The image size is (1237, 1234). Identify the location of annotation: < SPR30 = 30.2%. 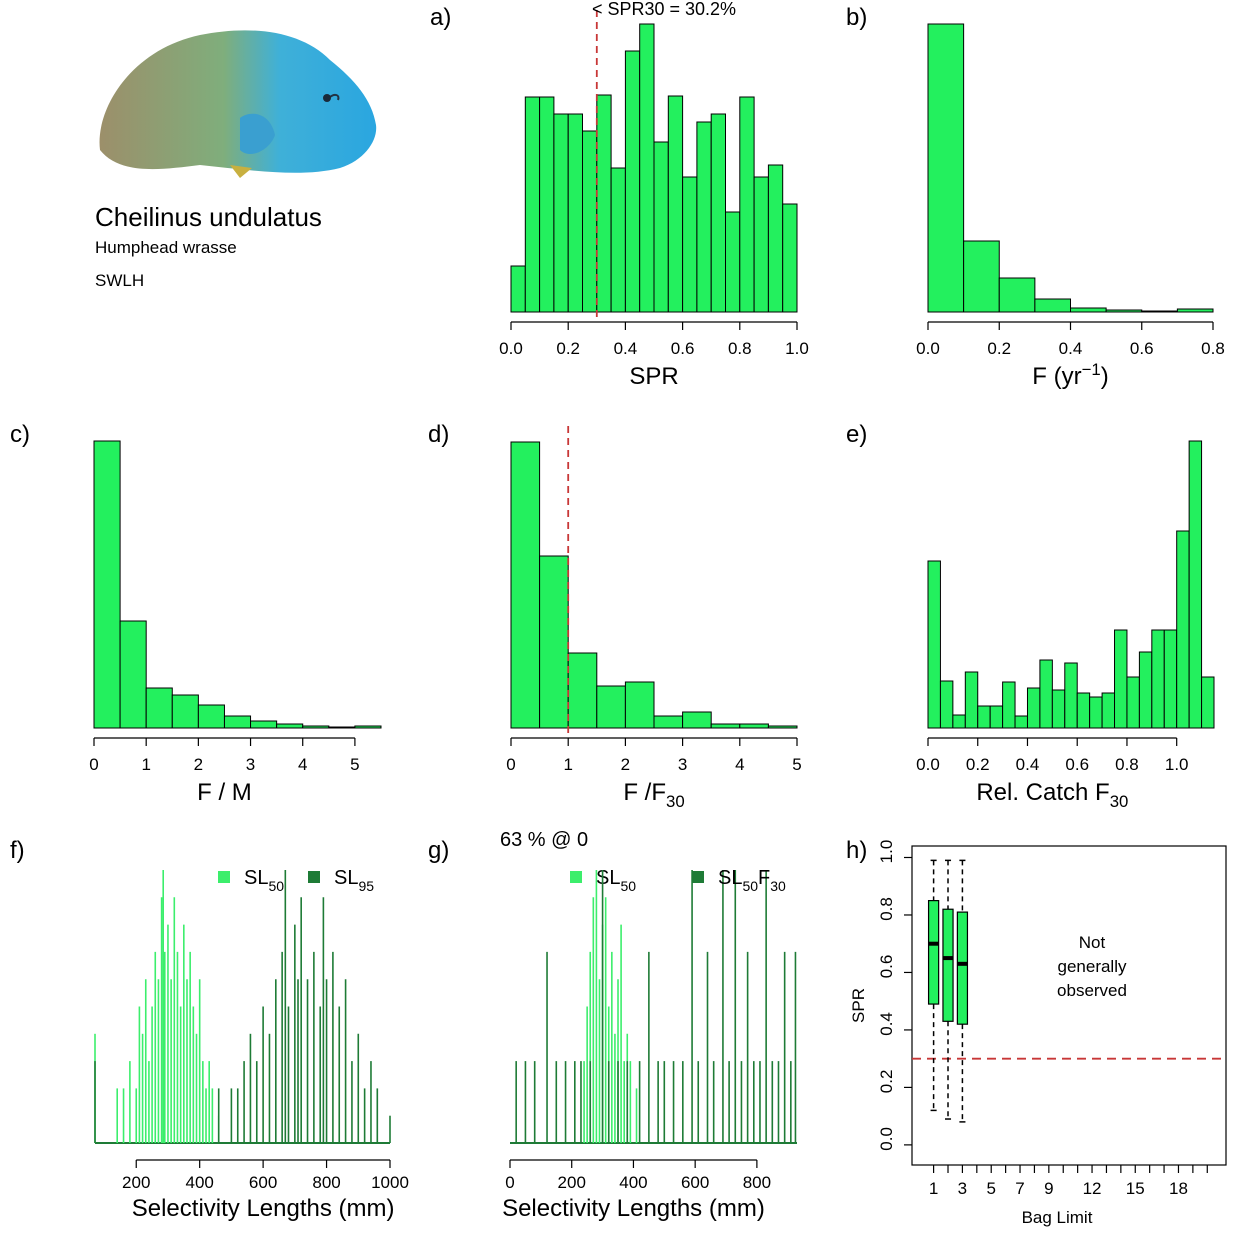
(664, 9).